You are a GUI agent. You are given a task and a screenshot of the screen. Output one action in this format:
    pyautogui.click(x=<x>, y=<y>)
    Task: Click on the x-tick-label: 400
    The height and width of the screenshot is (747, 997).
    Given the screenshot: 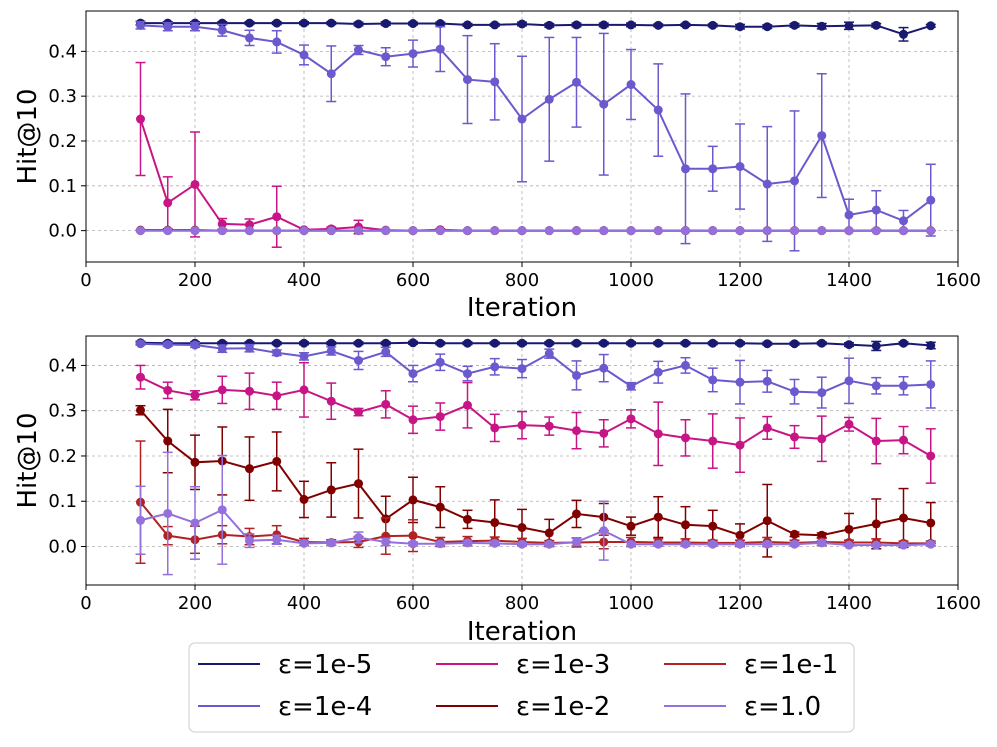 What is the action you would take?
    pyautogui.click(x=304, y=603)
    